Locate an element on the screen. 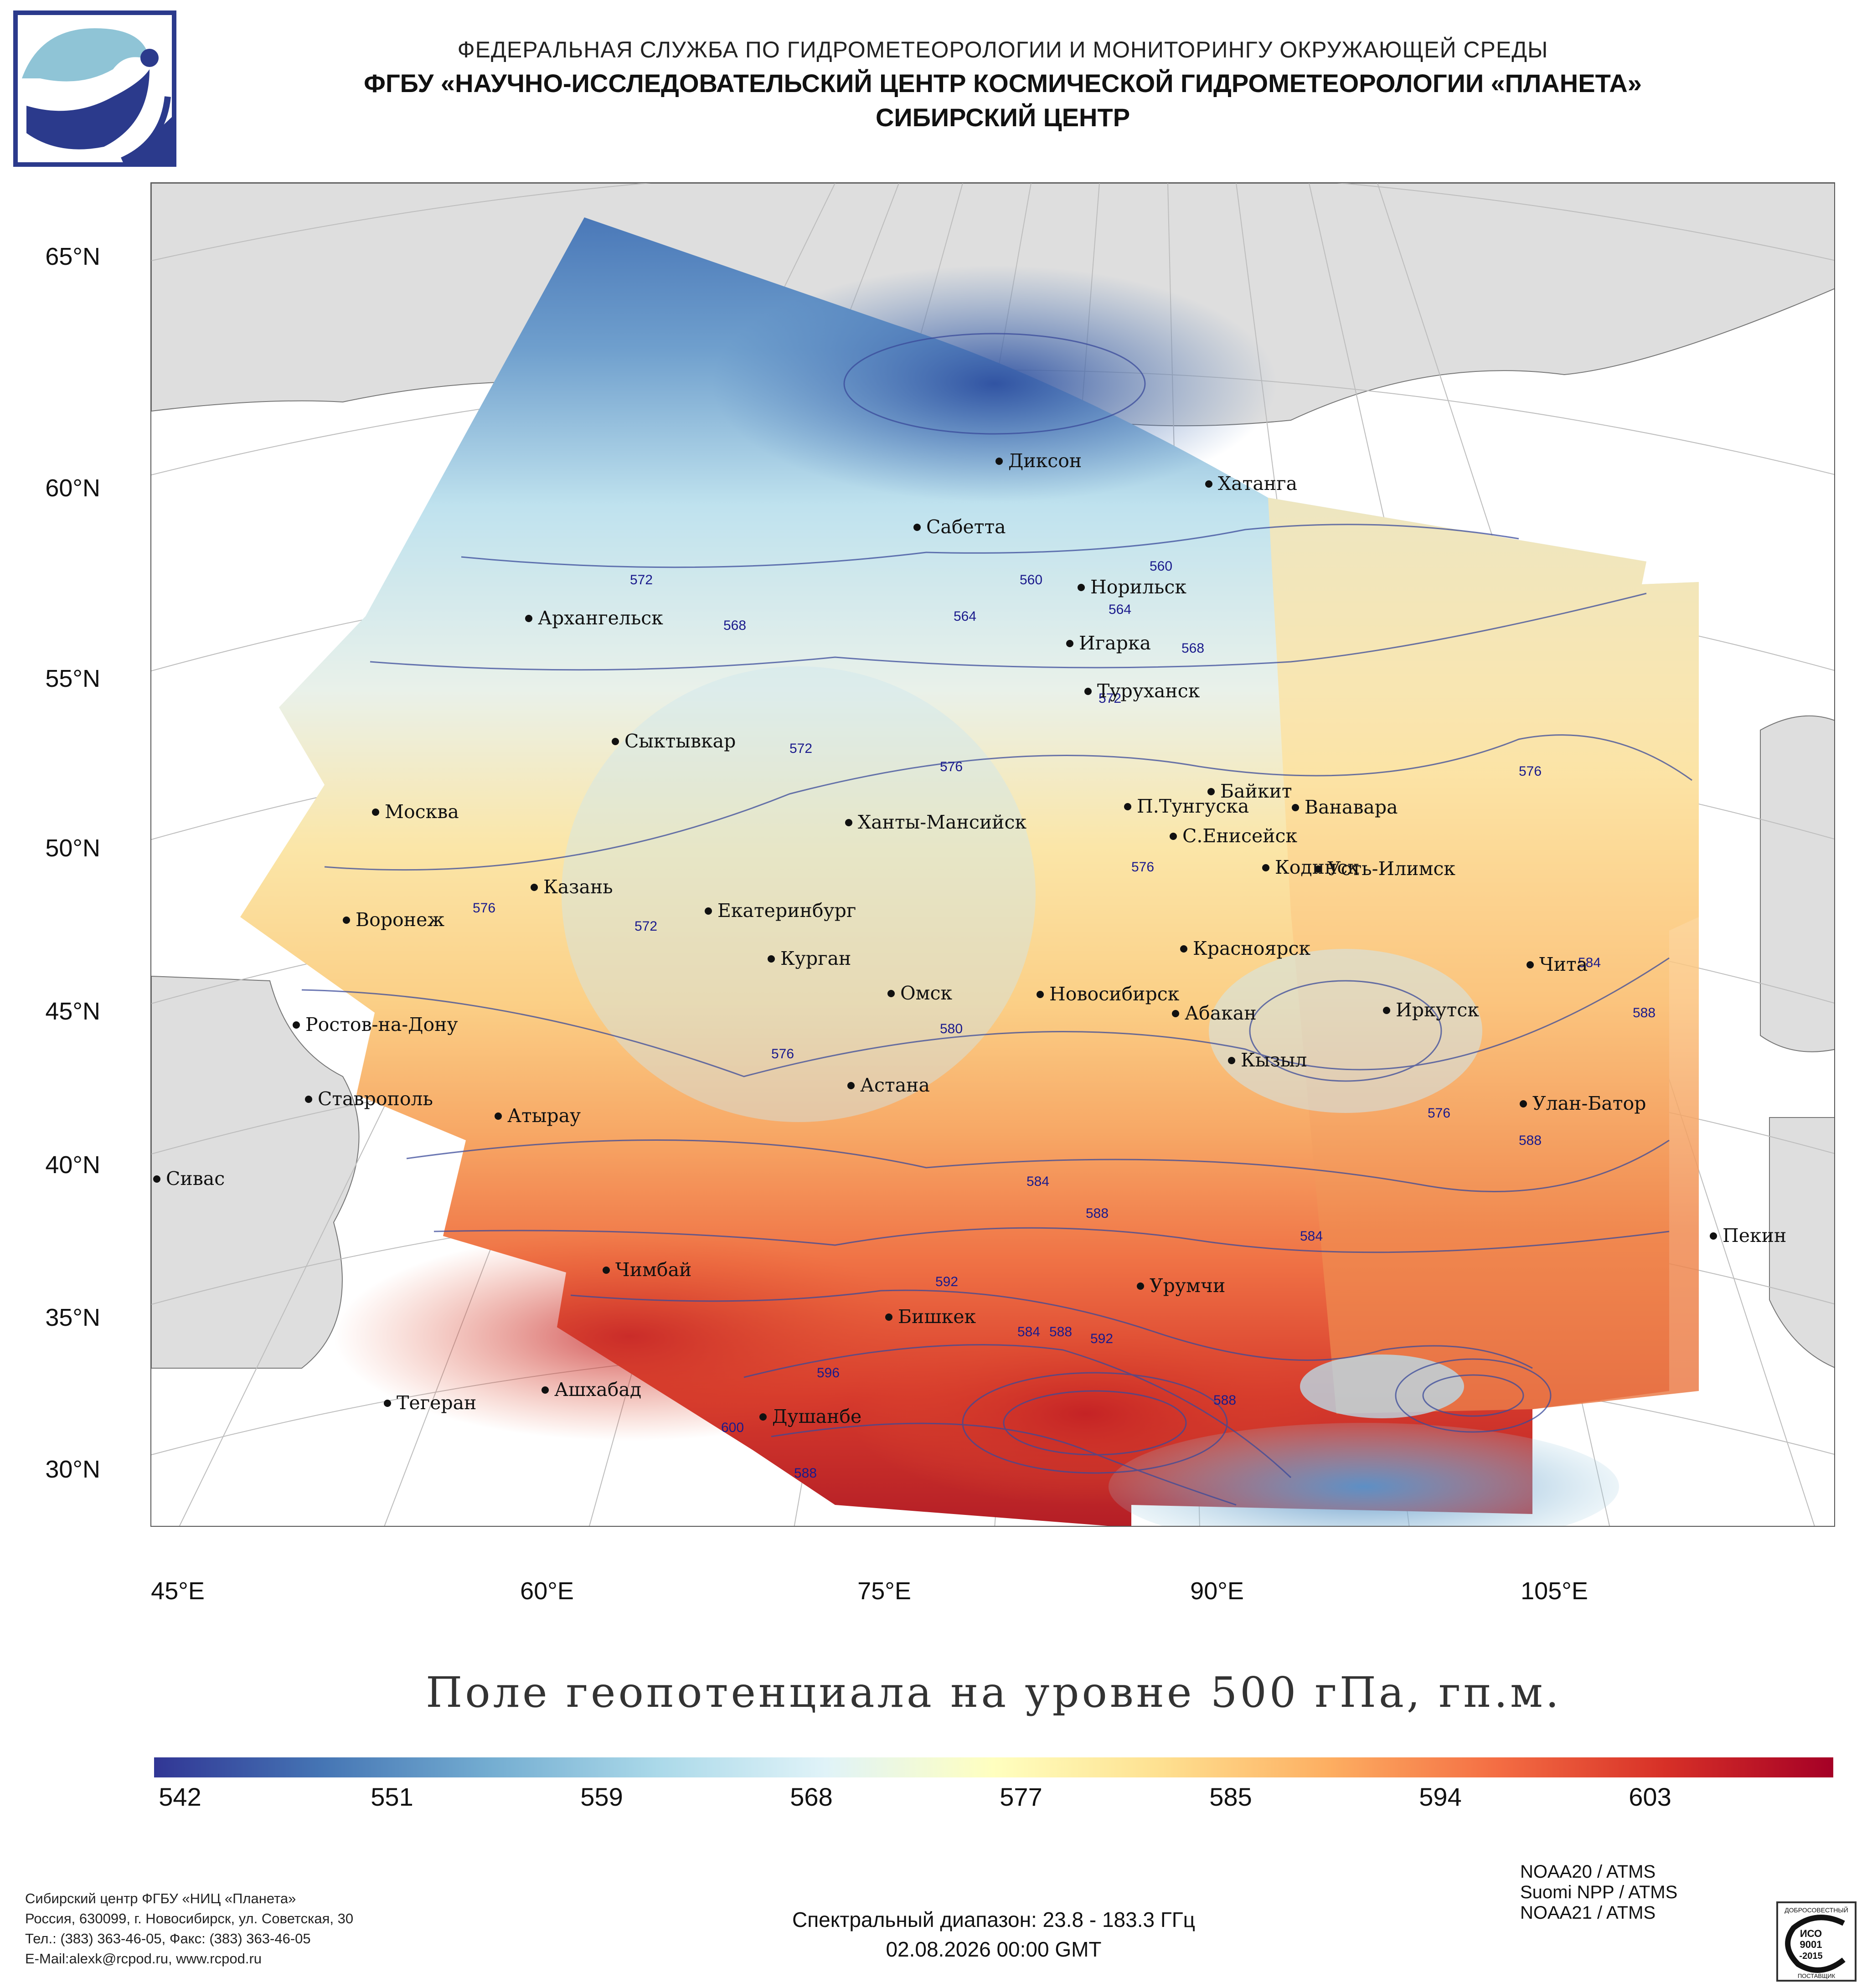  city-label: Абакан is located at coordinates (1221, 1013).